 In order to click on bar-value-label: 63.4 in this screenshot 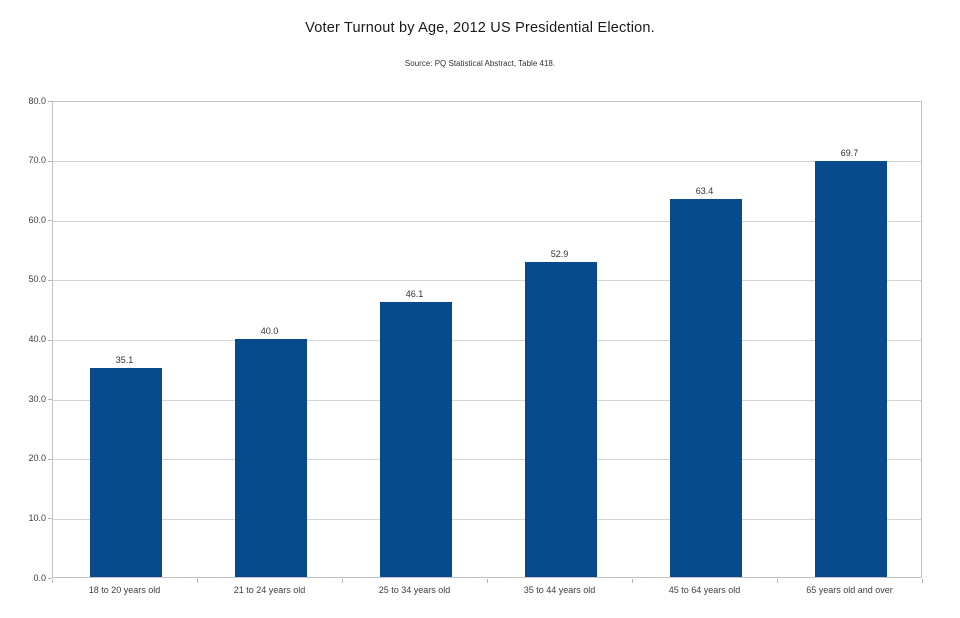, I will do `click(704, 190)`.